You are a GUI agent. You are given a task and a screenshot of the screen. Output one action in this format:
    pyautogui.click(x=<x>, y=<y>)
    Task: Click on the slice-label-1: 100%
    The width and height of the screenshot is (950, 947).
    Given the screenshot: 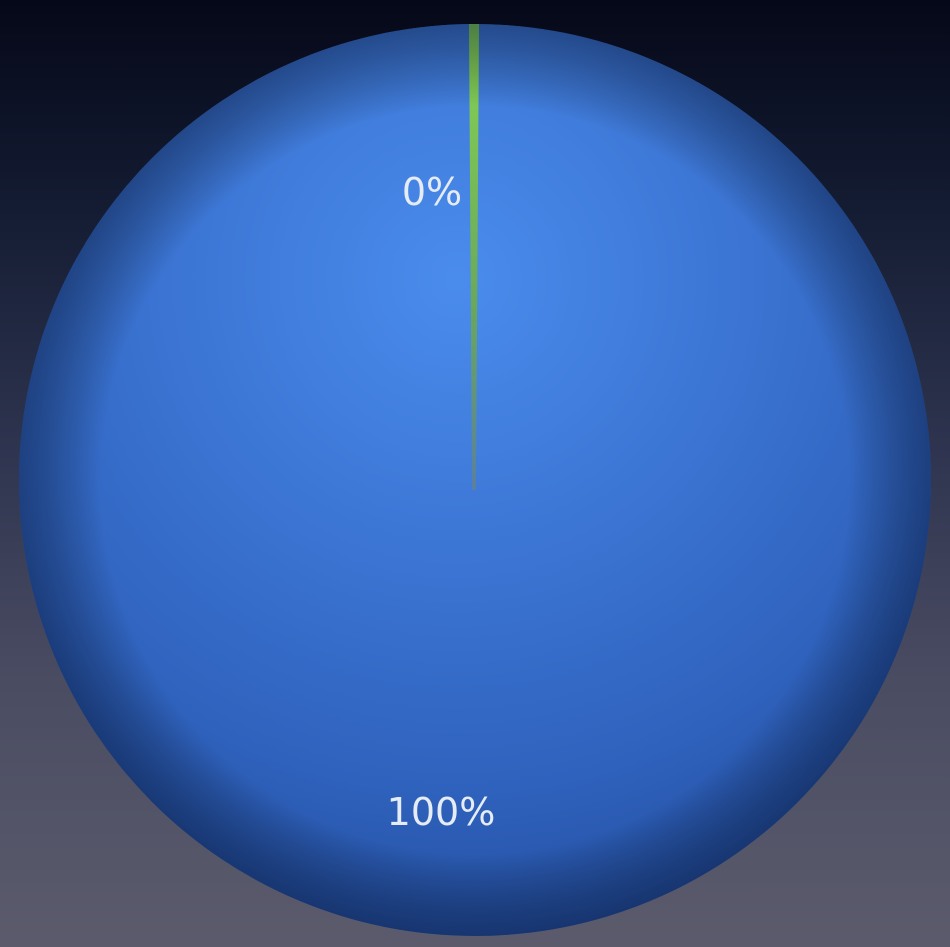 What is the action you would take?
    pyautogui.click(x=441, y=812)
    